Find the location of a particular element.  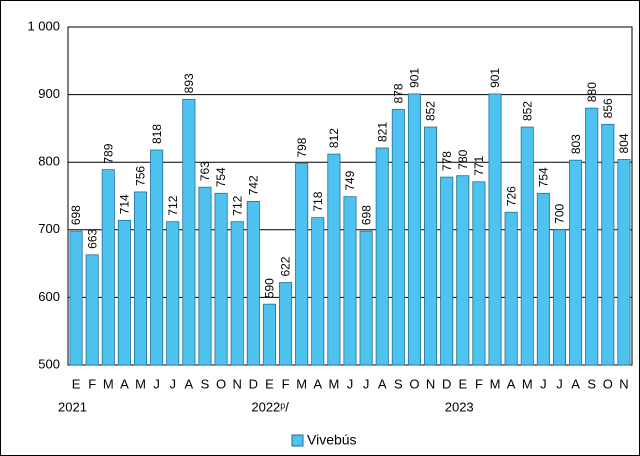

y-tick-label: 1 000 is located at coordinates (43, 25).